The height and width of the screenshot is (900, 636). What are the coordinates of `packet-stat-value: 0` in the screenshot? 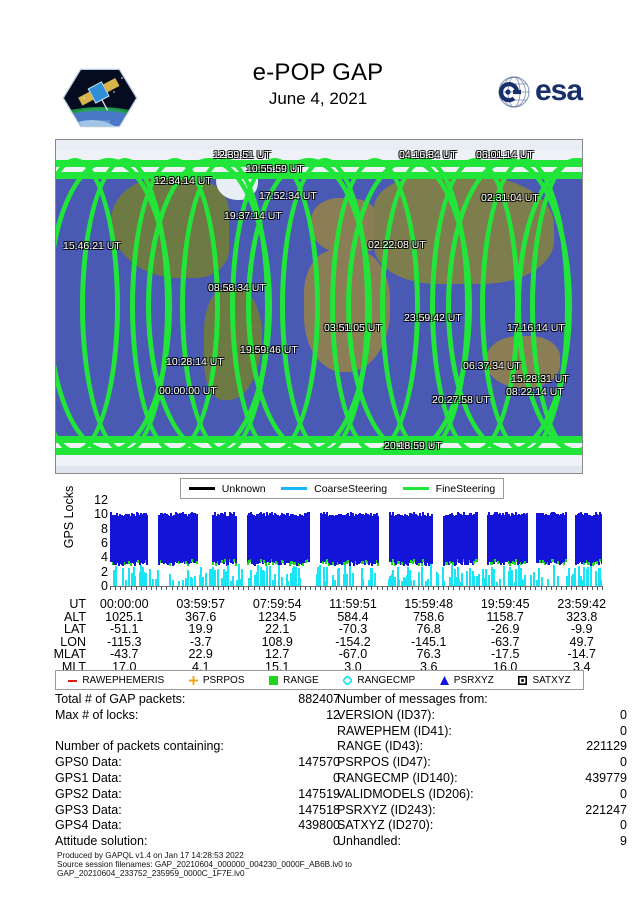 It's located at (336, 841).